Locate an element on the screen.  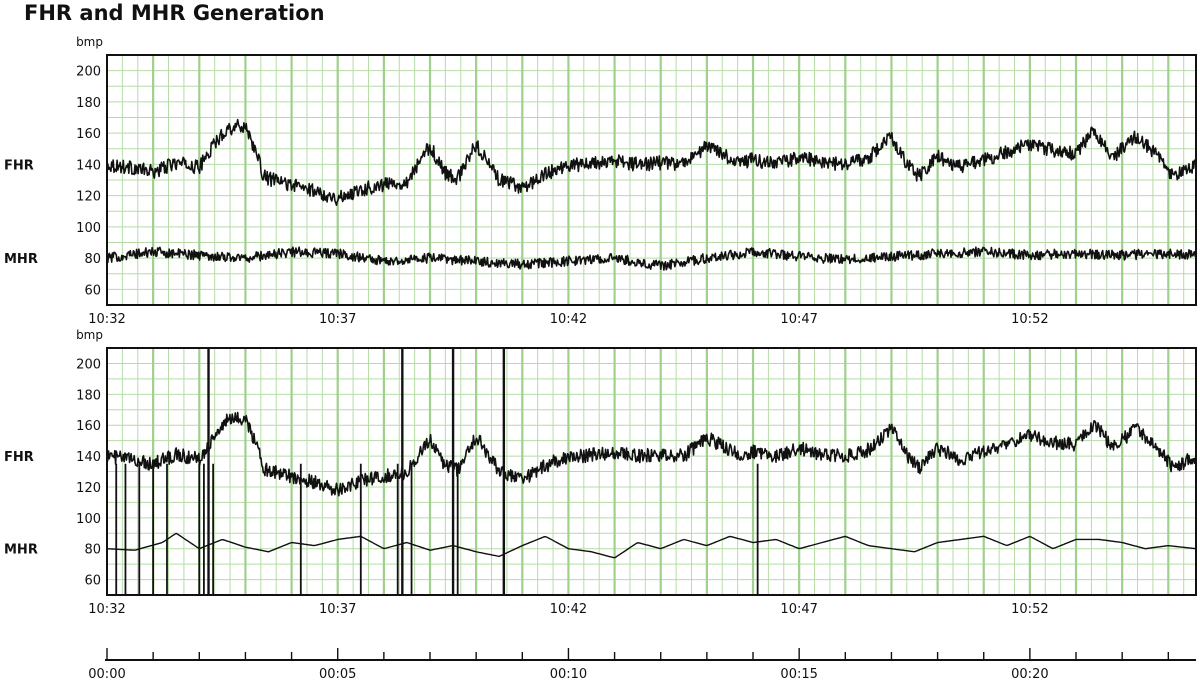
elapsed-timeline: 00:00 00:05 00:10 00:15 00:20 is located at coordinates (642, 665).